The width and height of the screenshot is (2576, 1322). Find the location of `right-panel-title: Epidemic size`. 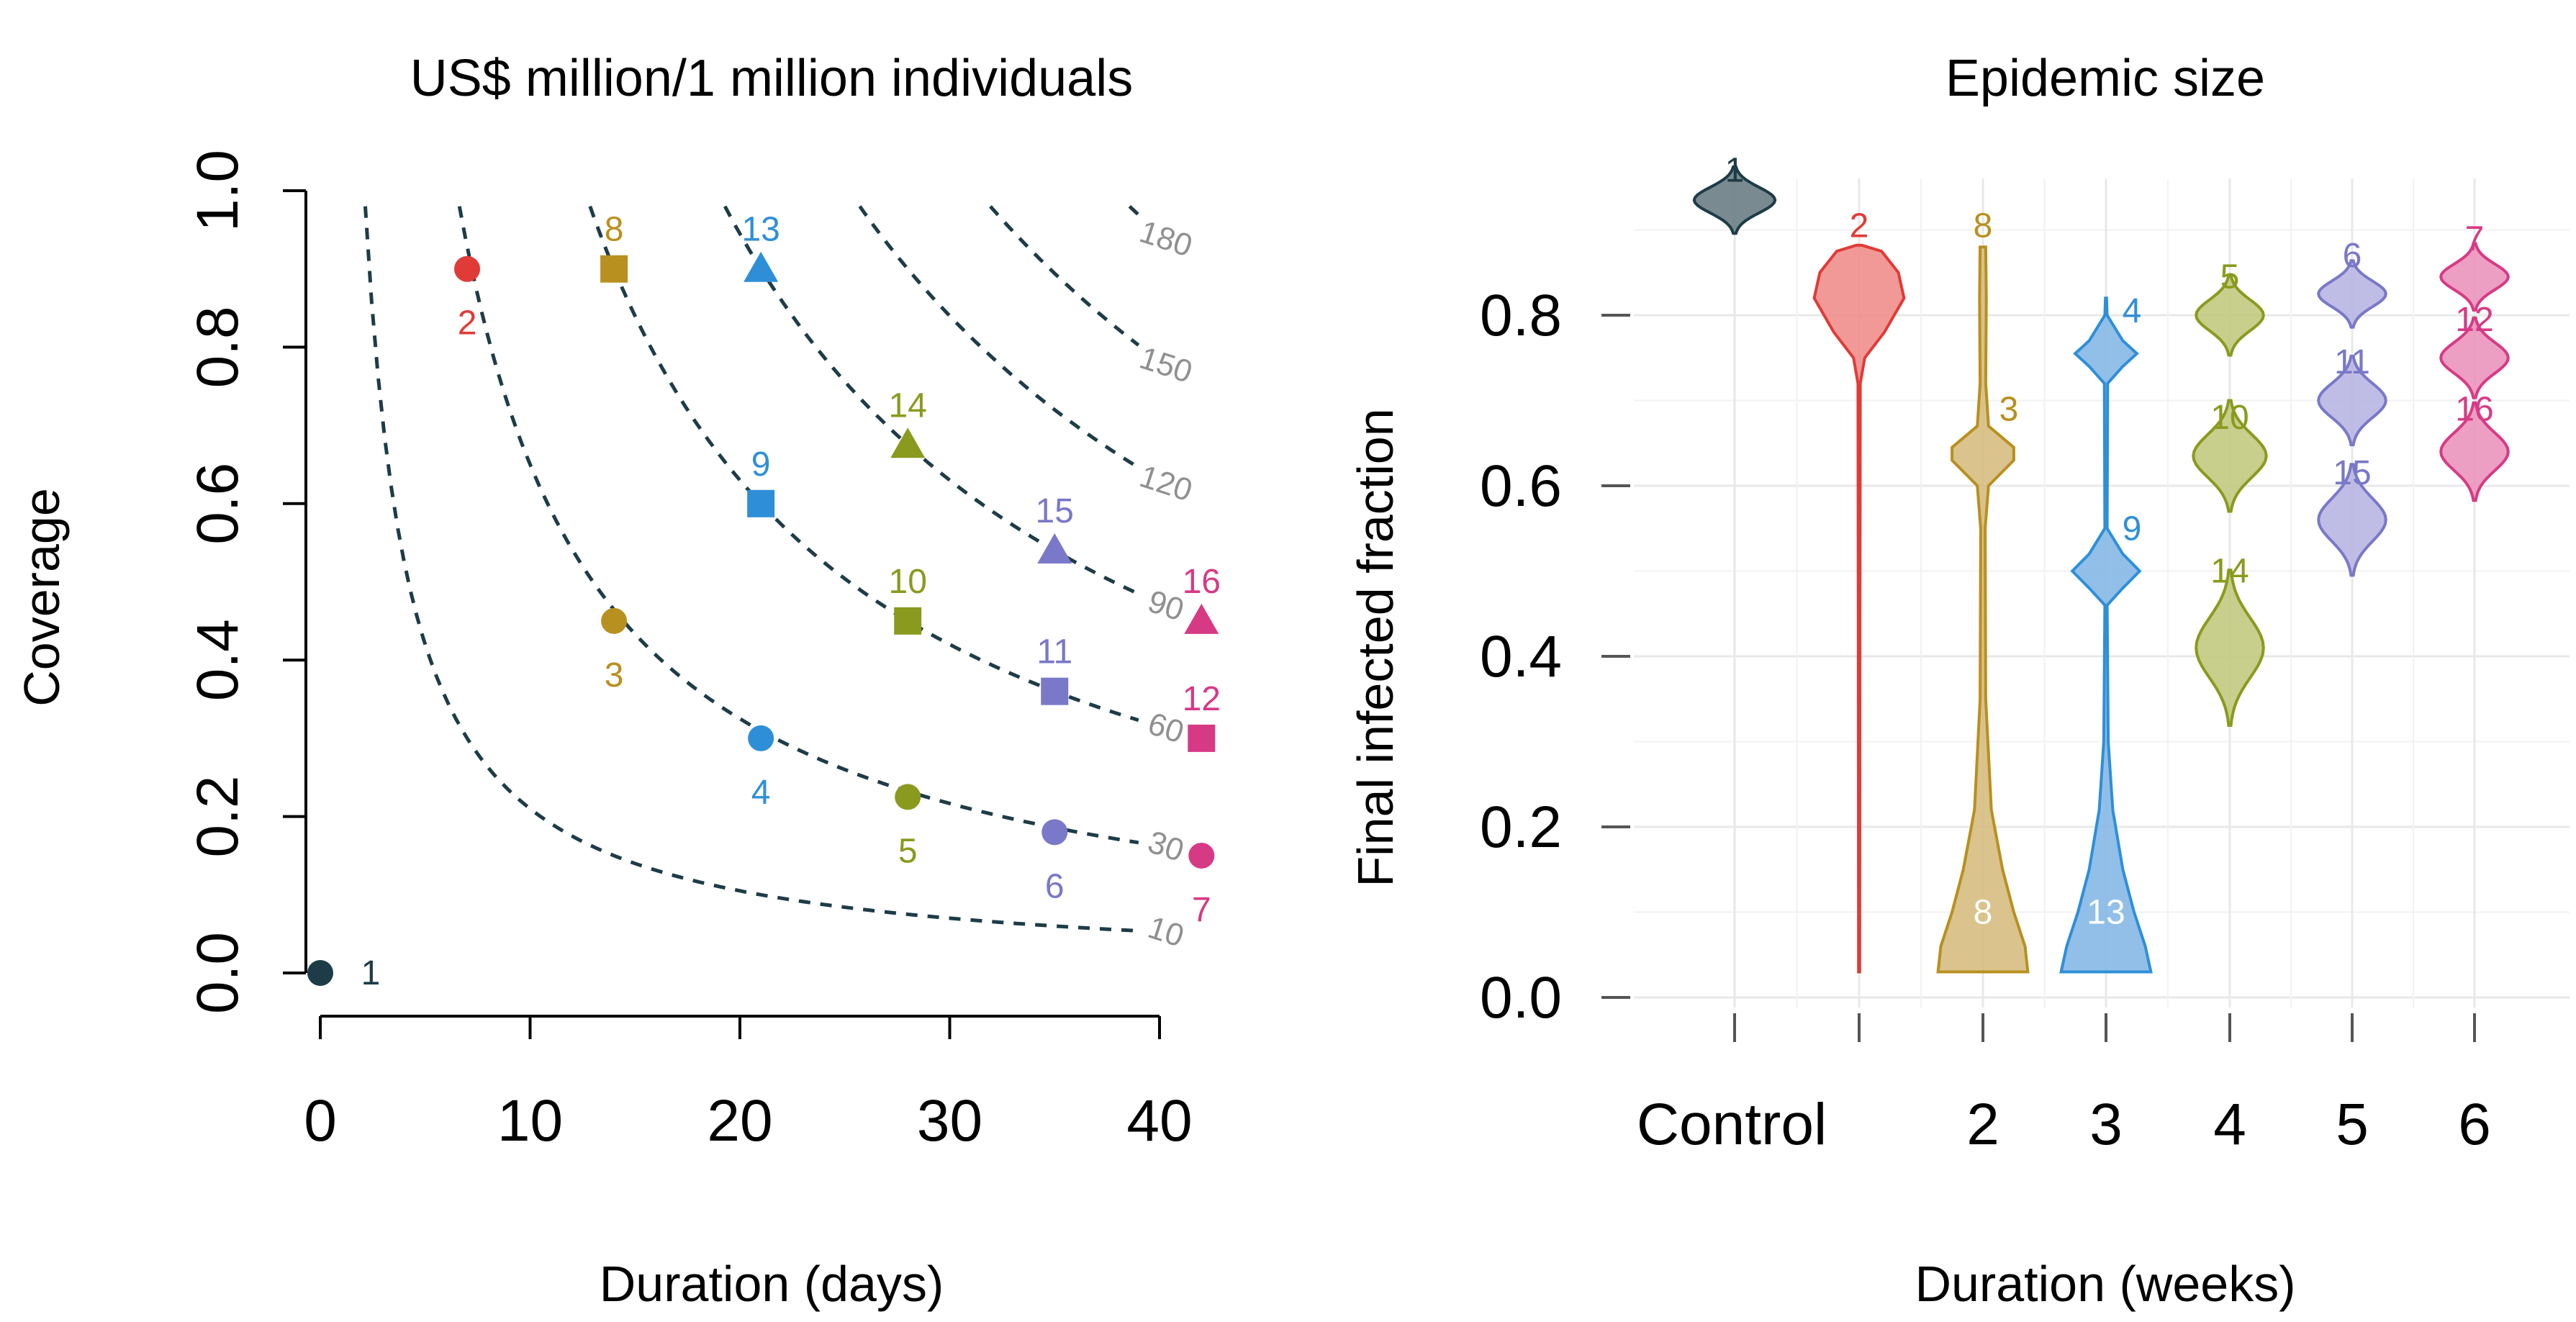

right-panel-title: Epidemic size is located at coordinates (2105, 78).